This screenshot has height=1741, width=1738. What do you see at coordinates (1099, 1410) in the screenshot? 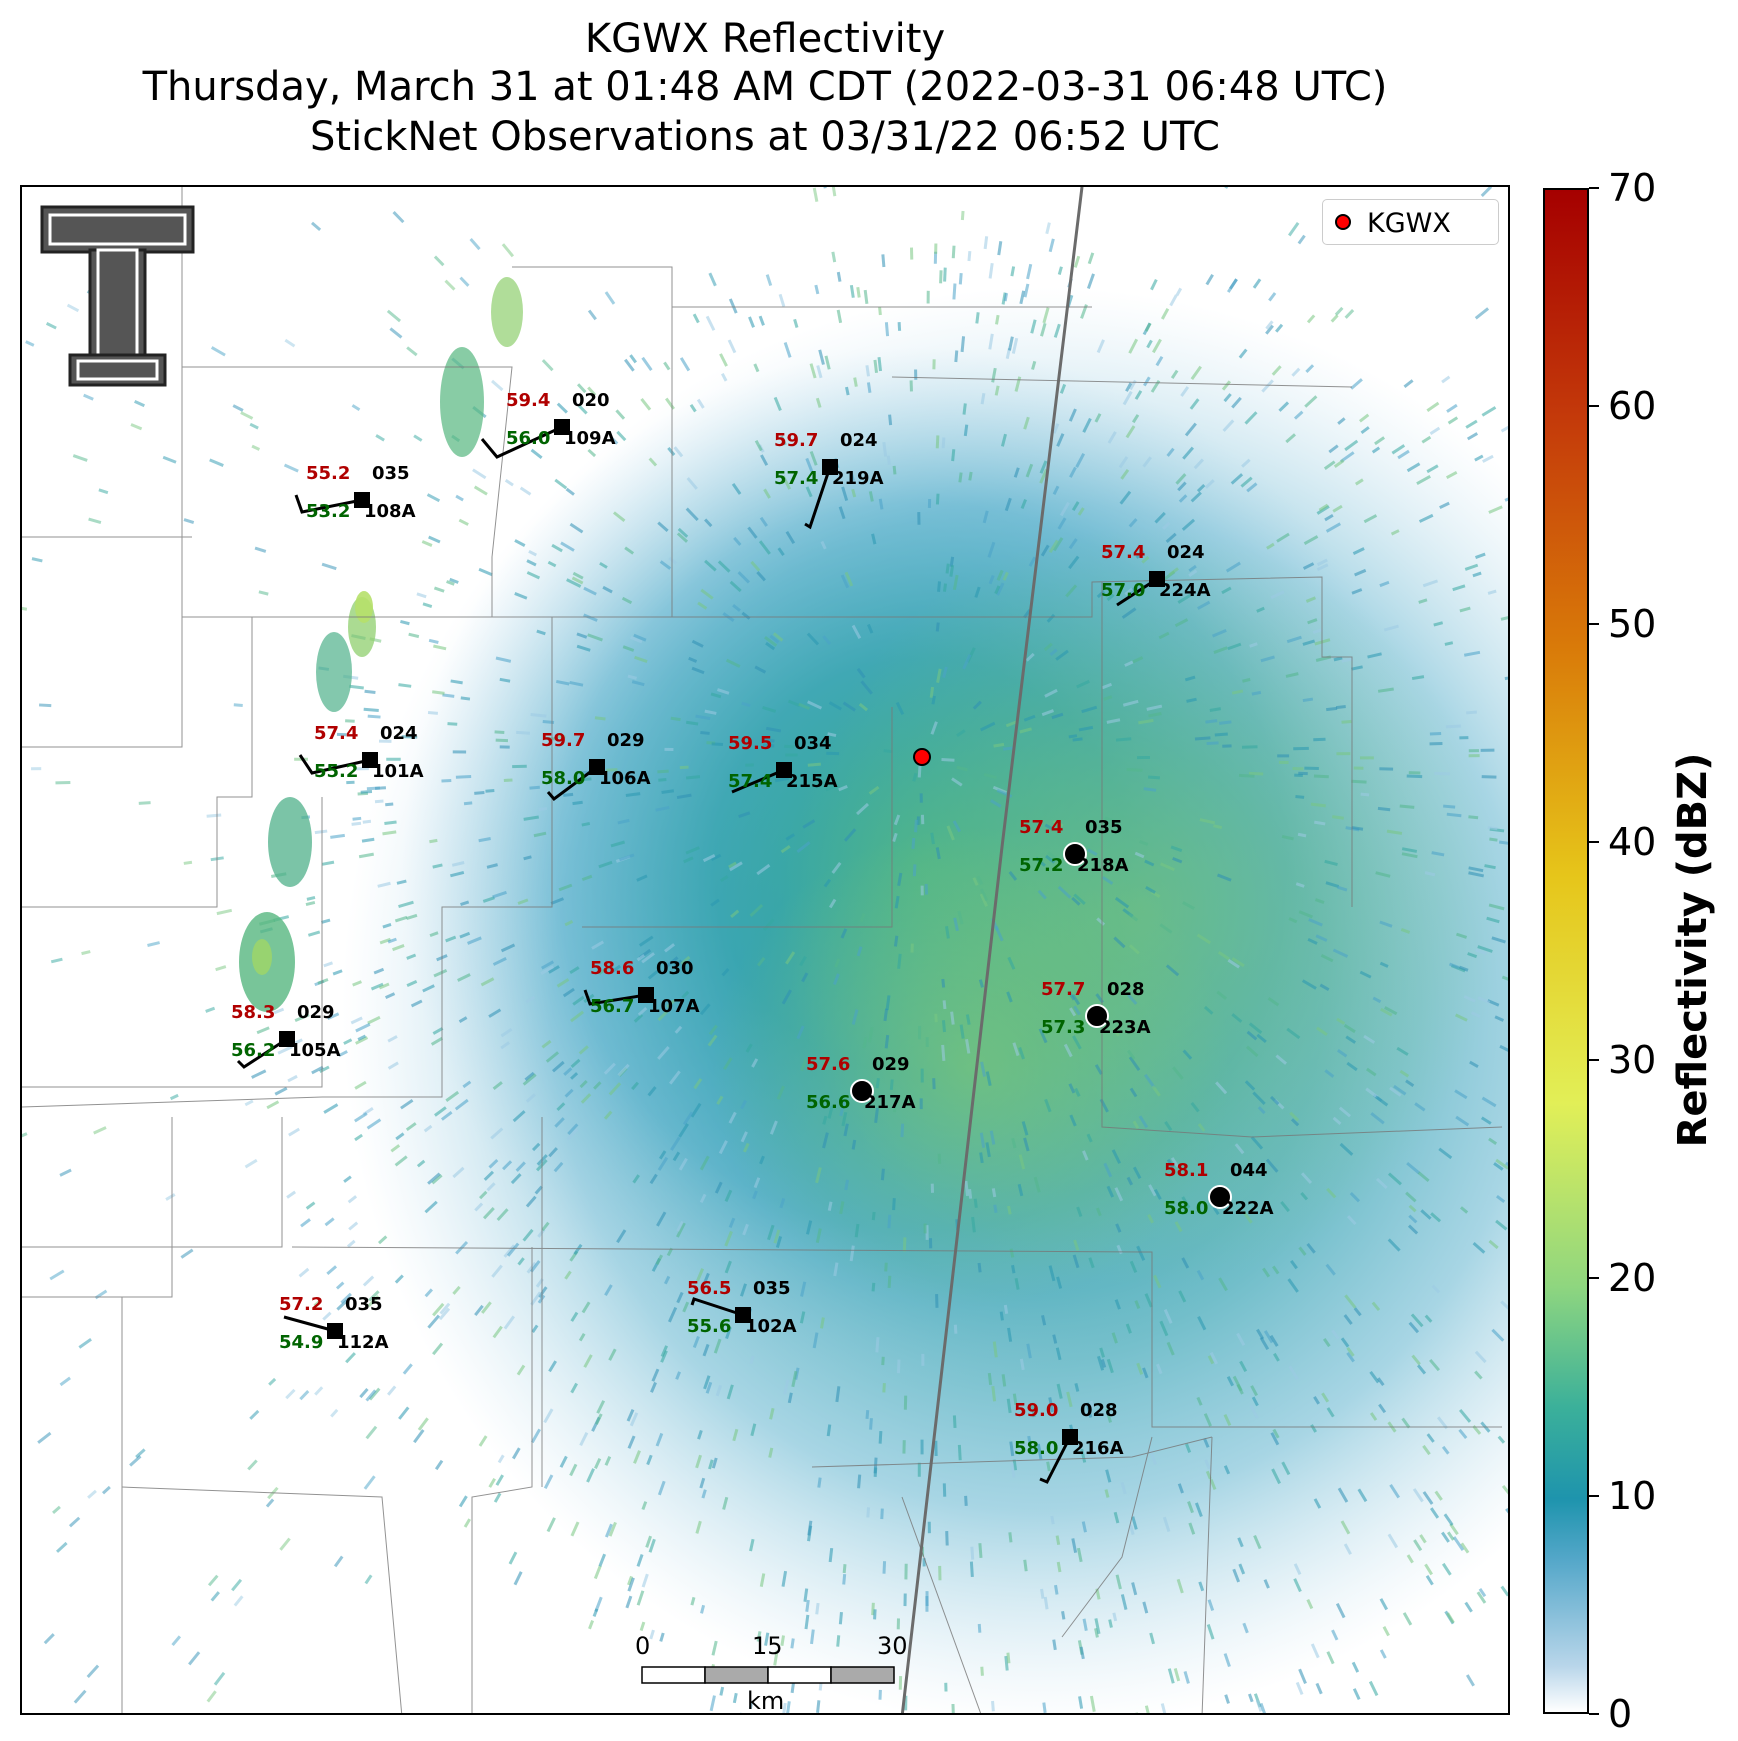
I see `station-pressure-216A: 028` at bounding box center [1099, 1410].